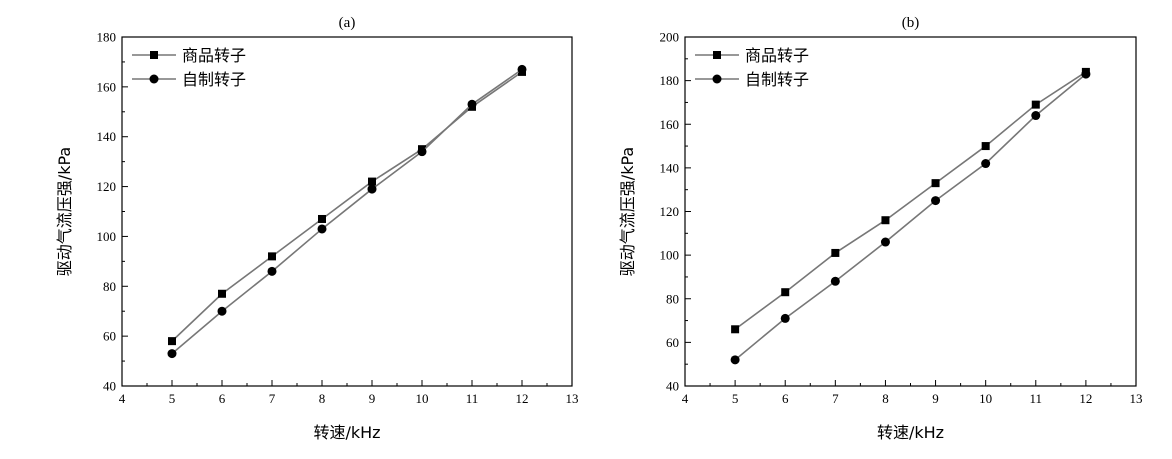 Image resolution: width=1172 pixels, height=459 pixels. I want to click on y-tick-label: 200, so click(670, 37).